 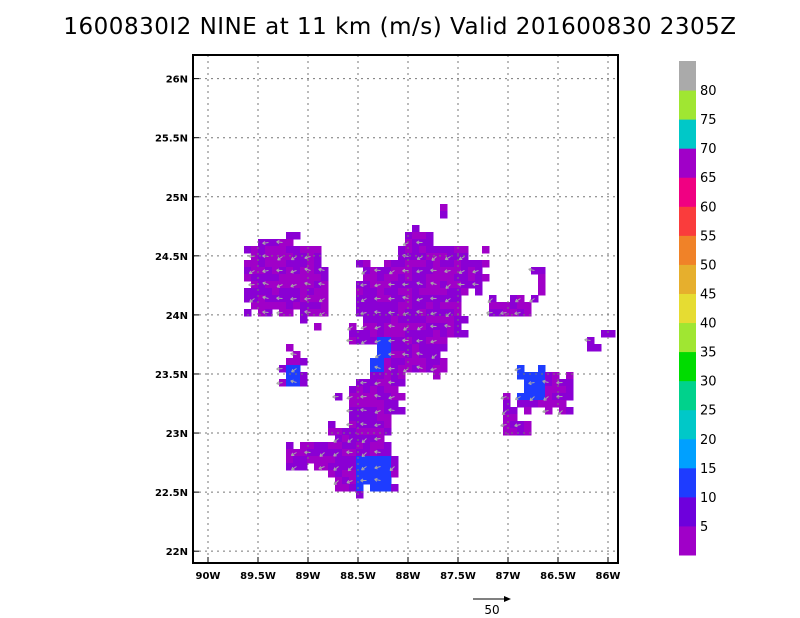 I want to click on lon-tick-label: 88.5W, so click(x=358, y=576).